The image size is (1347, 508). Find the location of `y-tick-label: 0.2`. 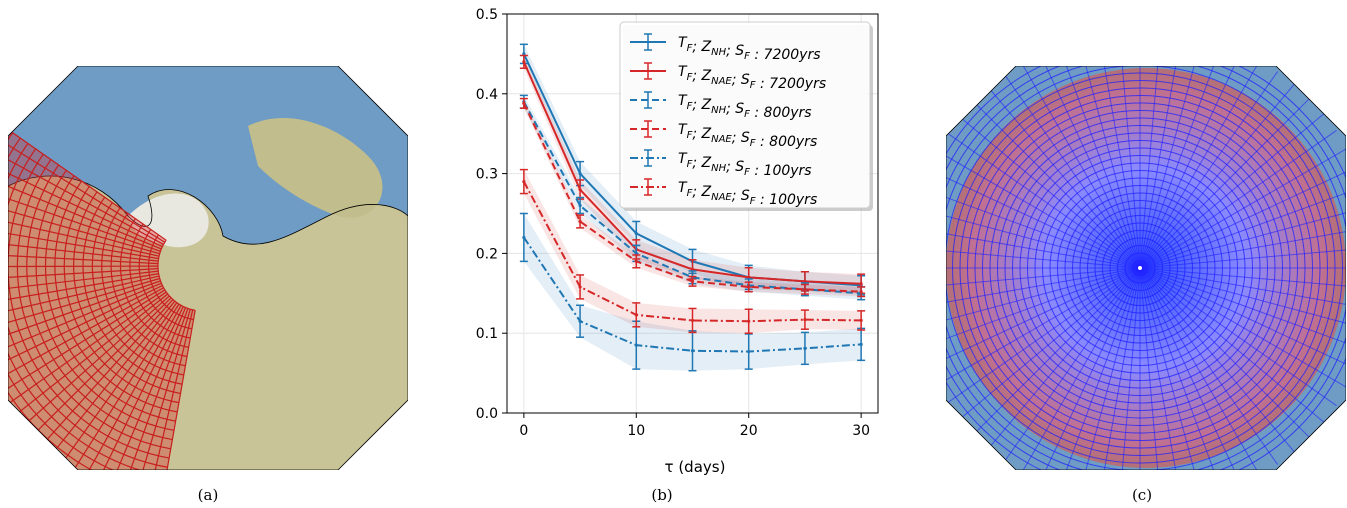

y-tick-label: 0.2 is located at coordinates (487, 254).